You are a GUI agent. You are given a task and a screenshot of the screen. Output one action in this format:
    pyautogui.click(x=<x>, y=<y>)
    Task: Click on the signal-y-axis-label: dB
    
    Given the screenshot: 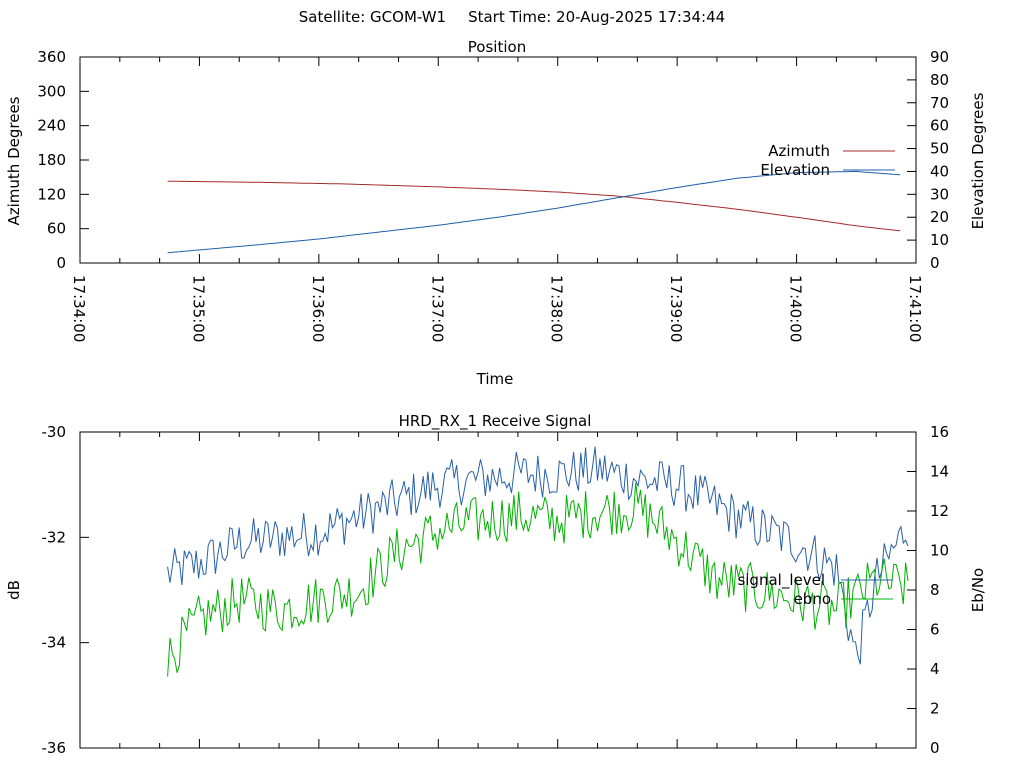 What is the action you would take?
    pyautogui.click(x=14, y=590)
    